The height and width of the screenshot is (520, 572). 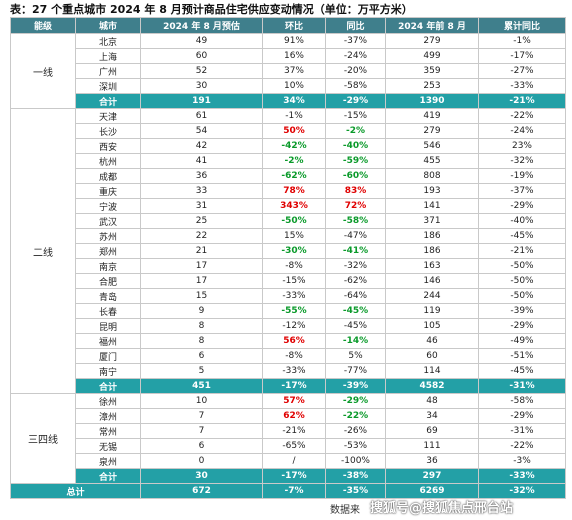 I want to click on cell: 52, so click(x=201, y=71).